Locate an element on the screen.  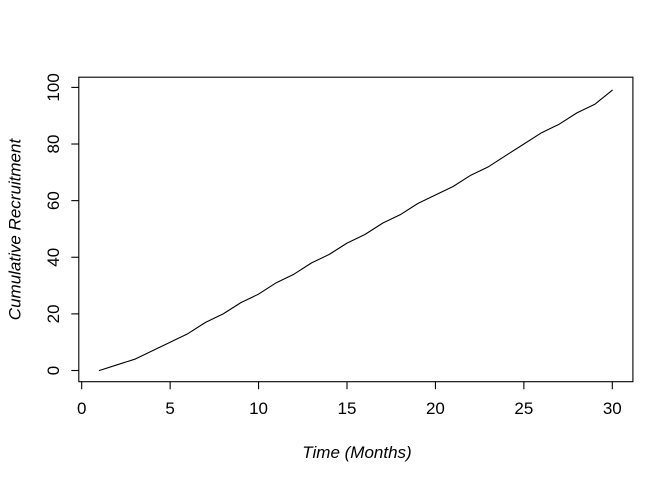
y-tick-label: 0 is located at coordinates (53, 370).